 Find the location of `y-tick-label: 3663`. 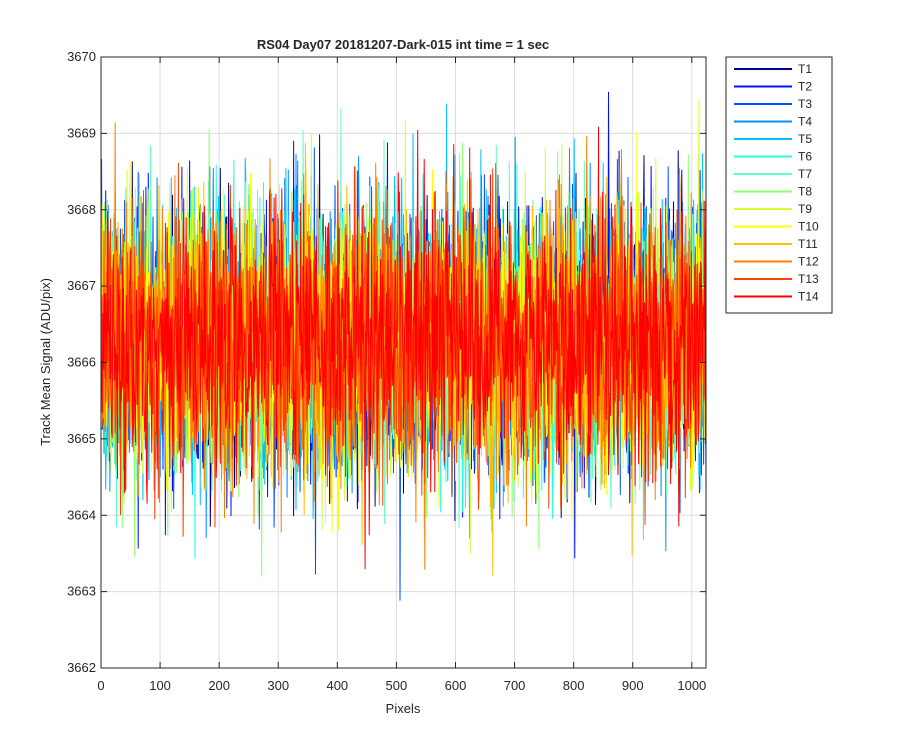

y-tick-label: 3663 is located at coordinates (81, 591).